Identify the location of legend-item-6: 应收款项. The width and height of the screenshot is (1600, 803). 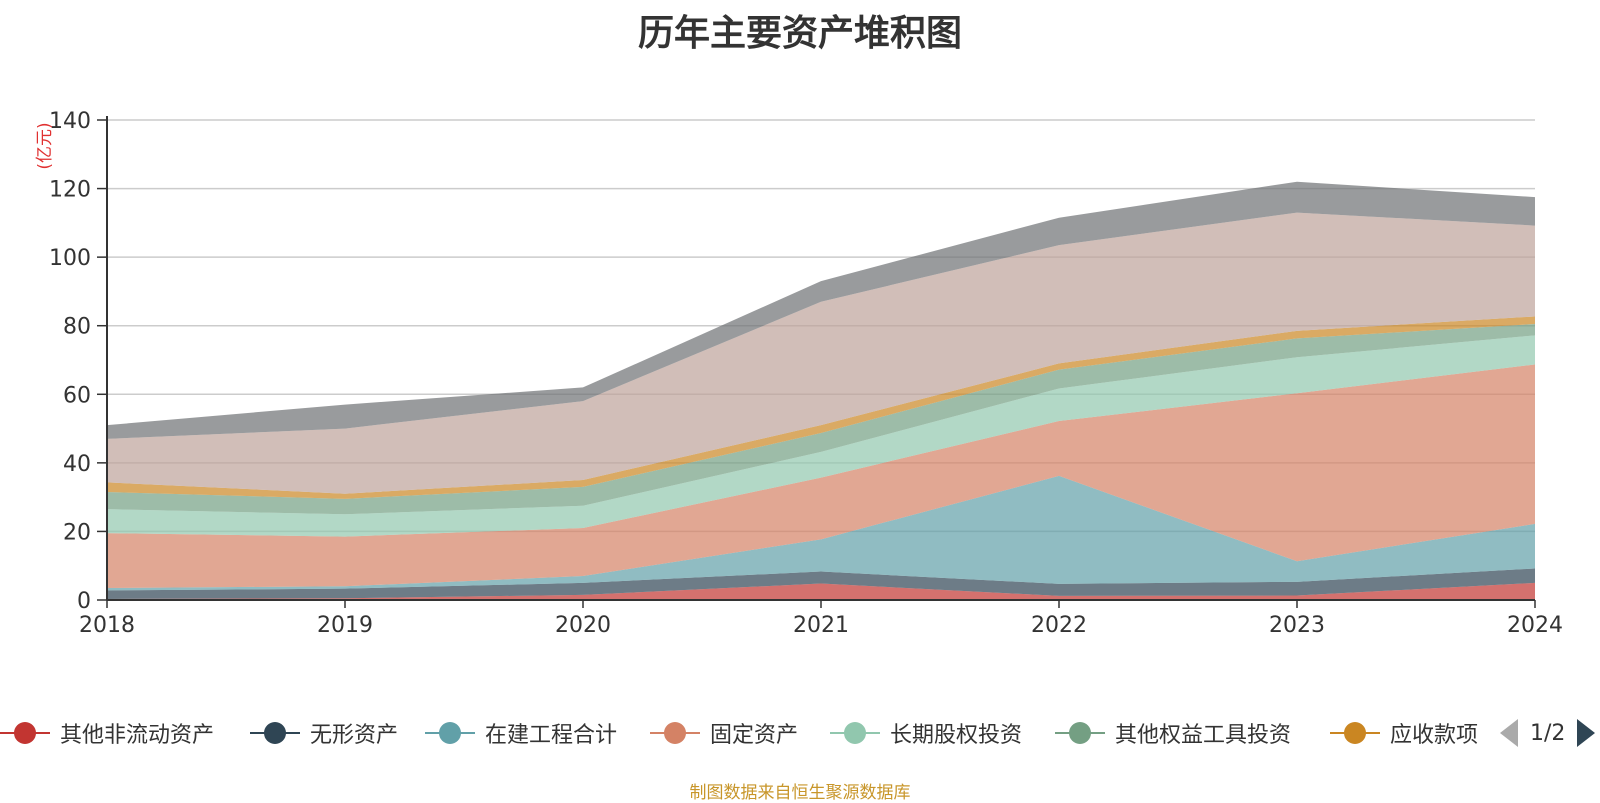
(1404, 733).